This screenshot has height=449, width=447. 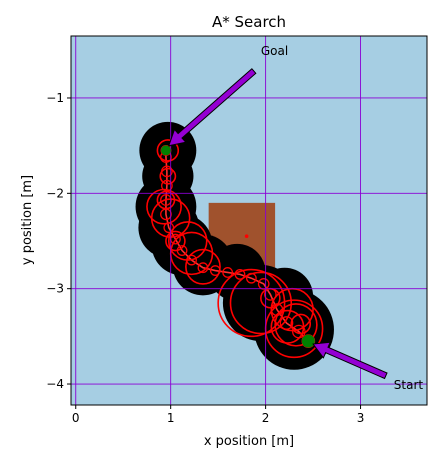 What do you see at coordinates (171, 418) in the screenshot?
I see `x-tick-label: 1` at bounding box center [171, 418].